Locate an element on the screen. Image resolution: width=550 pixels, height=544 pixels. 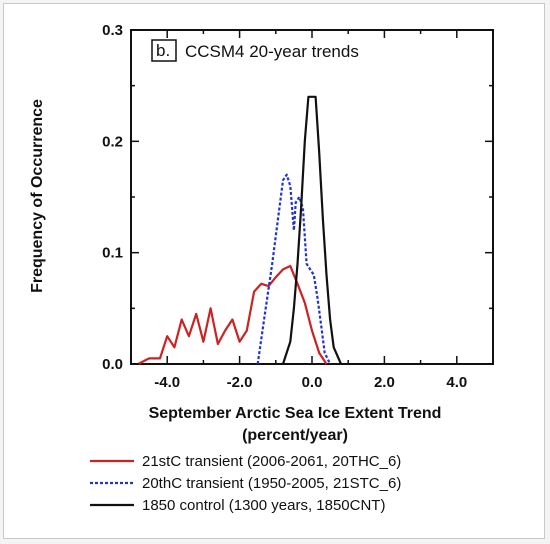
panel-label-box is located at coordinates (164, 50).